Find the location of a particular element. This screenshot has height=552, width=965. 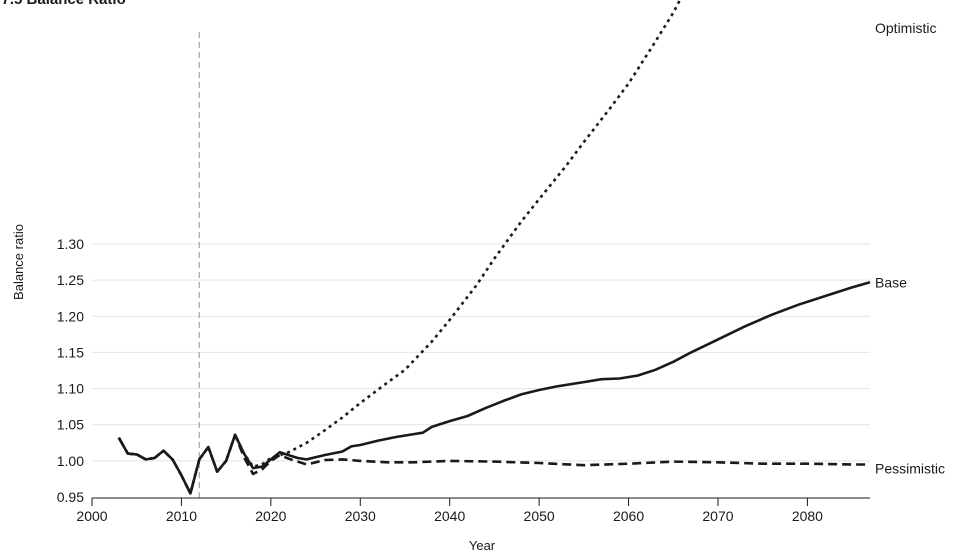

y-tick-label: 1.05 is located at coordinates (70, 425).